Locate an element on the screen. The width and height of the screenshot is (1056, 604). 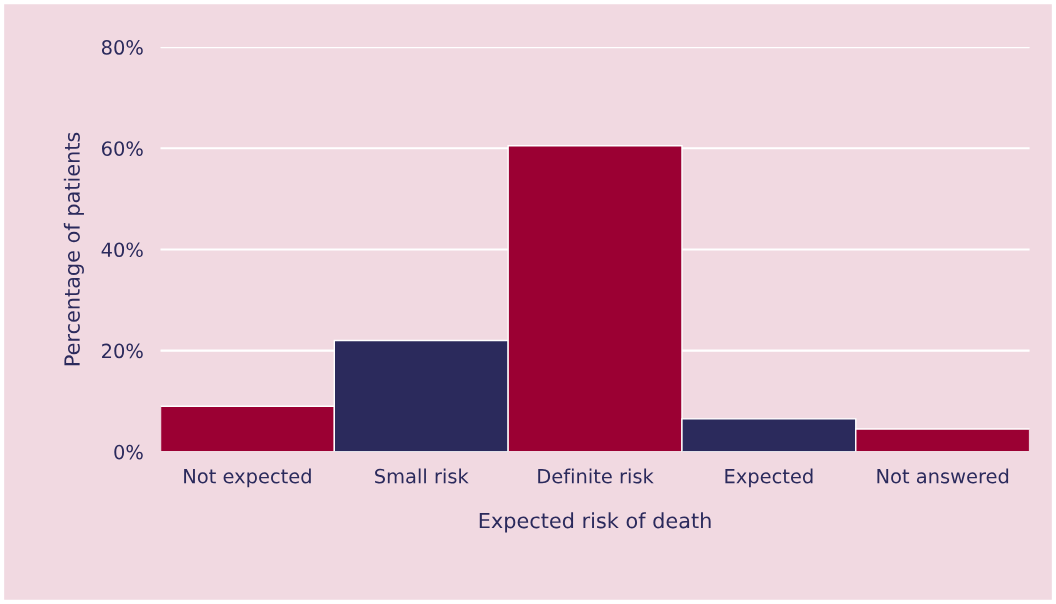
y-tick-label: 60% is located at coordinates (122, 148).